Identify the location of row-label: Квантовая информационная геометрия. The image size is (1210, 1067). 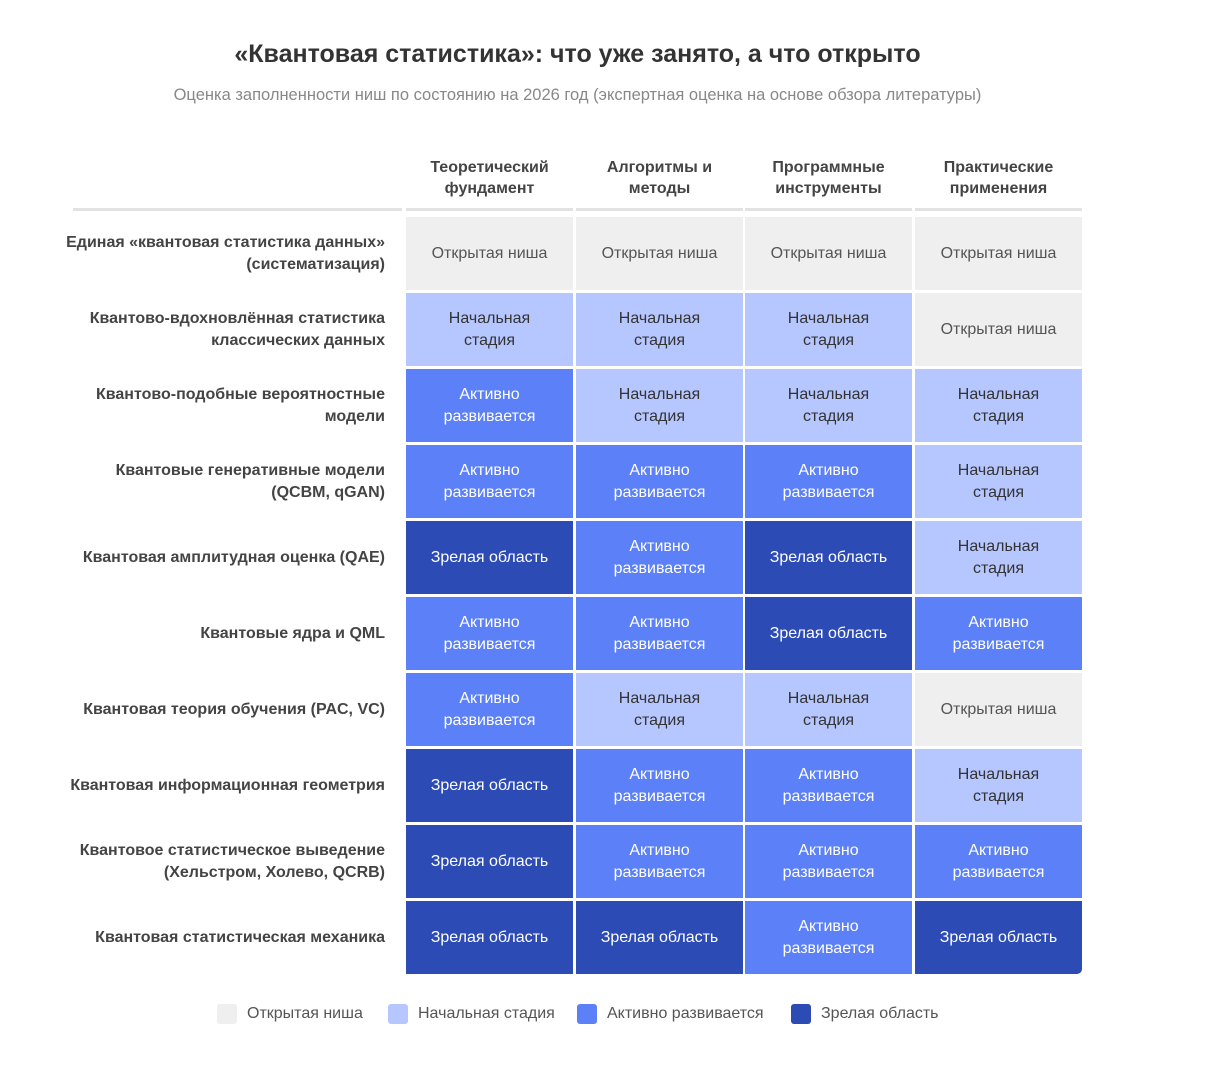
(227, 785).